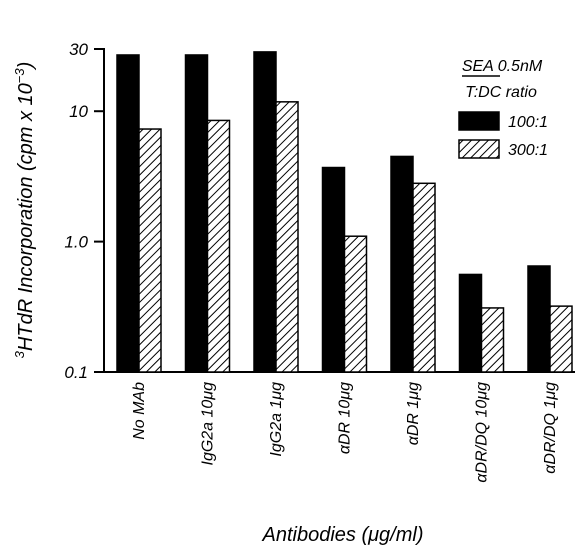 This screenshot has width=577, height=550. I want to click on y-tick-label: 0.1, so click(76, 372).